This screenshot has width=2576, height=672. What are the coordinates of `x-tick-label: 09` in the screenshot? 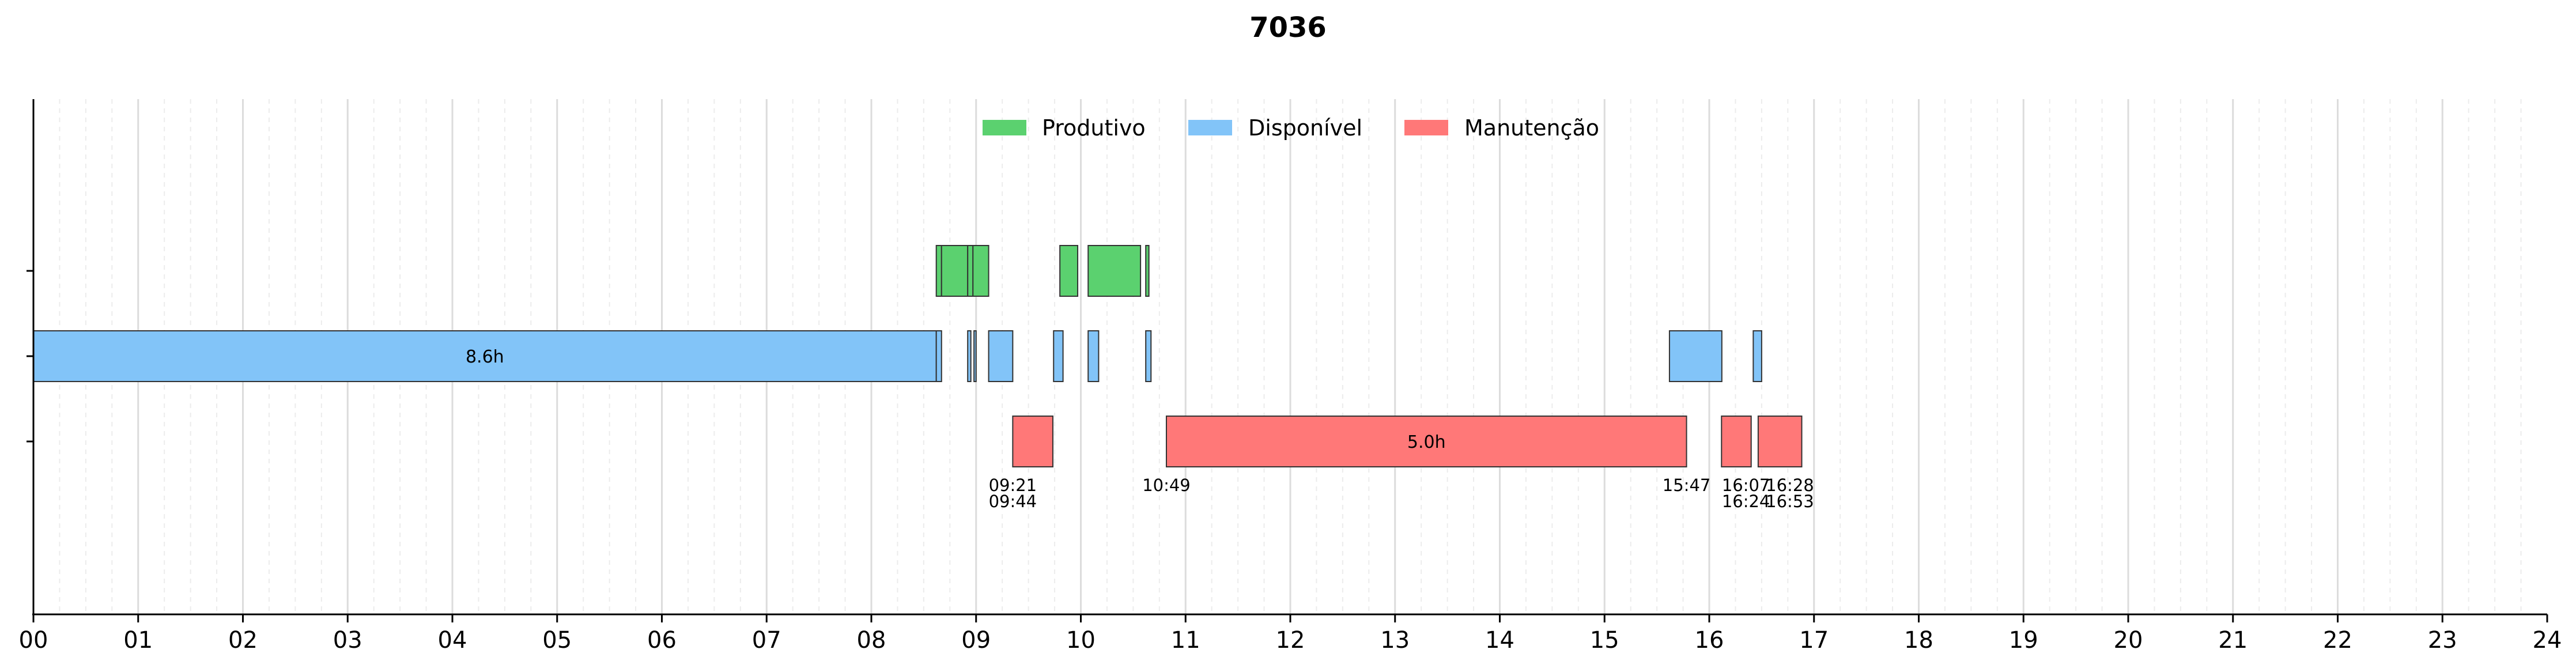 It's located at (976, 641).